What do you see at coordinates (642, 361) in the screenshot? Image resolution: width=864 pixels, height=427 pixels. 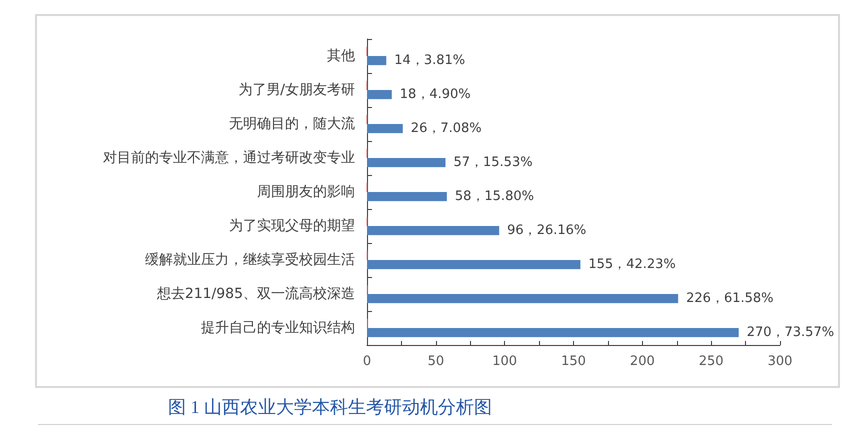 I see `x-tick-label: 200` at bounding box center [642, 361].